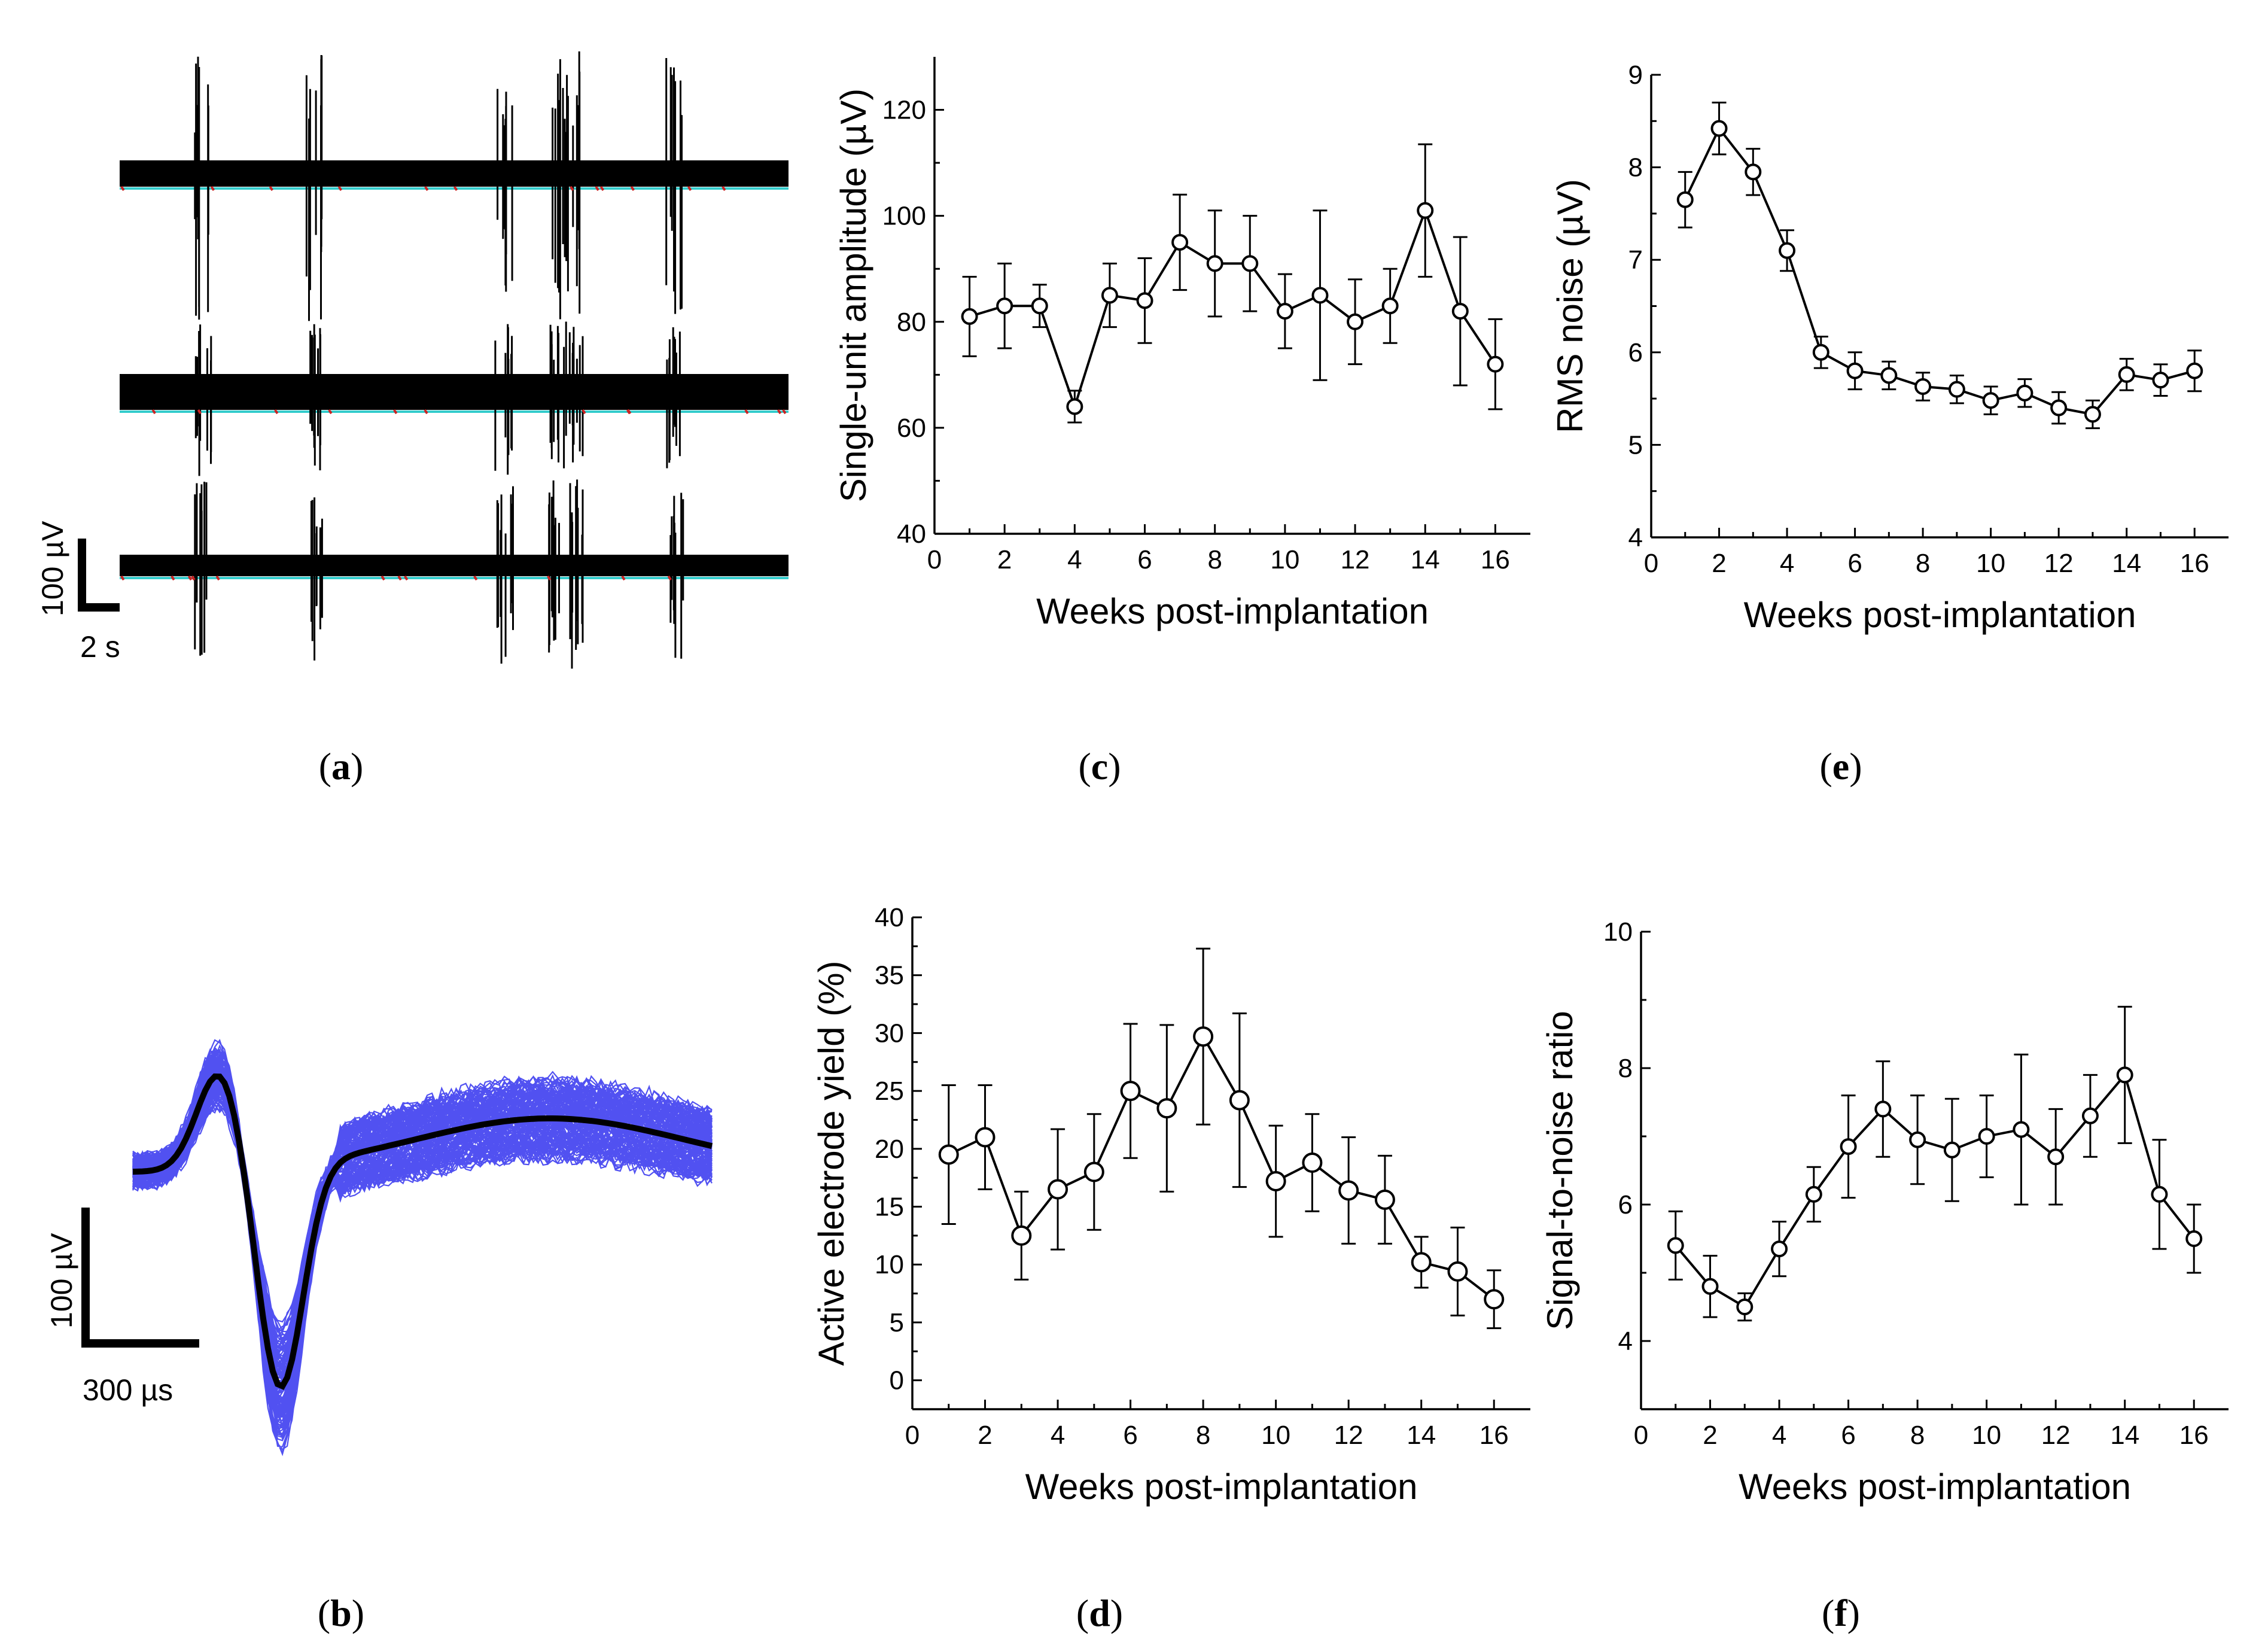  Describe the element at coordinates (1935, 1487) in the screenshot. I see `x-axis-title: Weeks post-implantation` at that location.